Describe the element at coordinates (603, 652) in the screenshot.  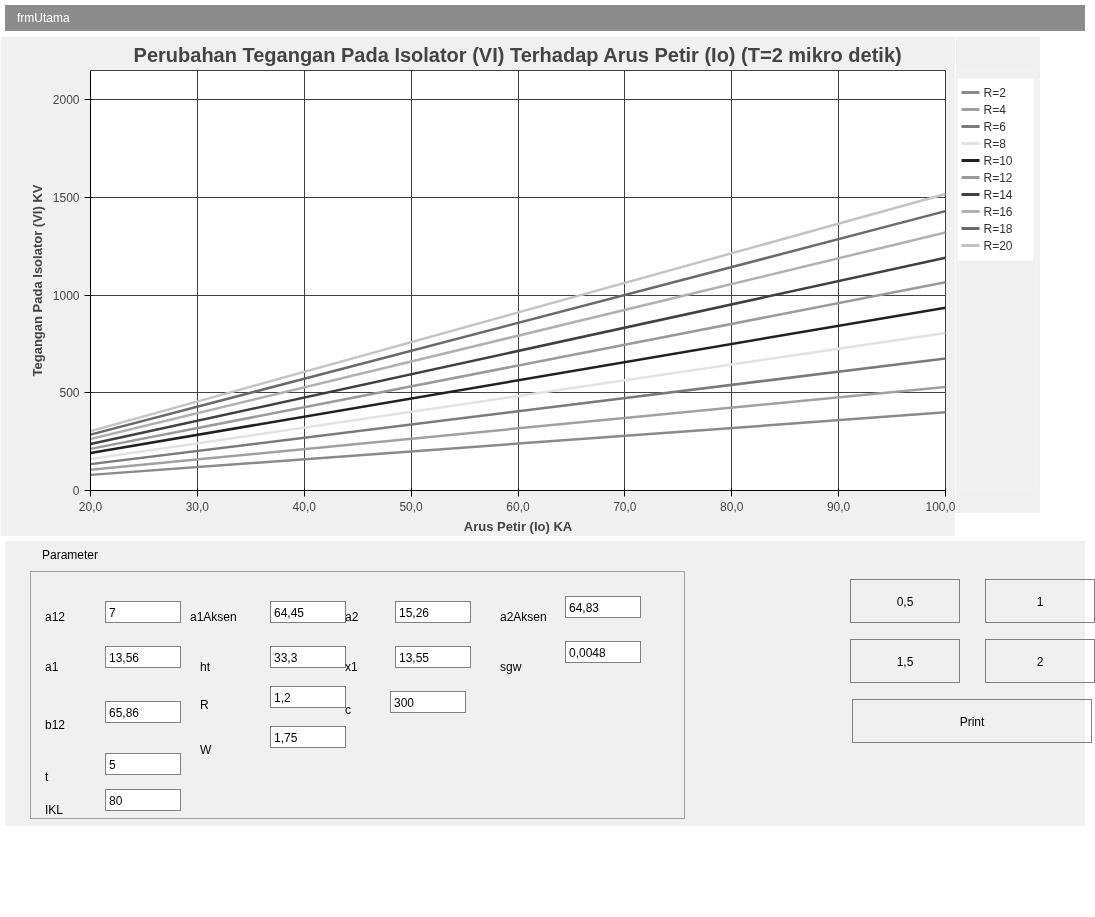
I see `text: 0,0048` at that location.